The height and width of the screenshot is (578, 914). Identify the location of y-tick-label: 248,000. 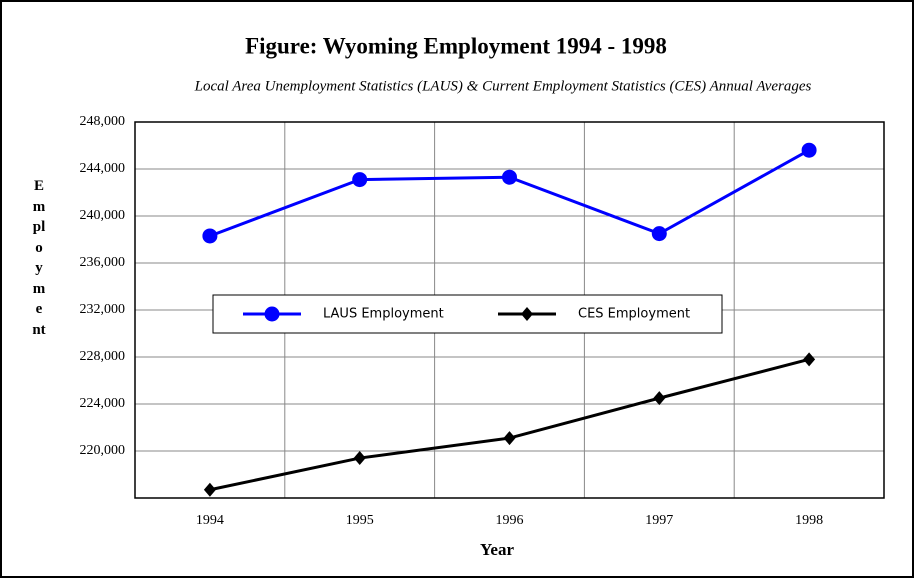
(103, 121).